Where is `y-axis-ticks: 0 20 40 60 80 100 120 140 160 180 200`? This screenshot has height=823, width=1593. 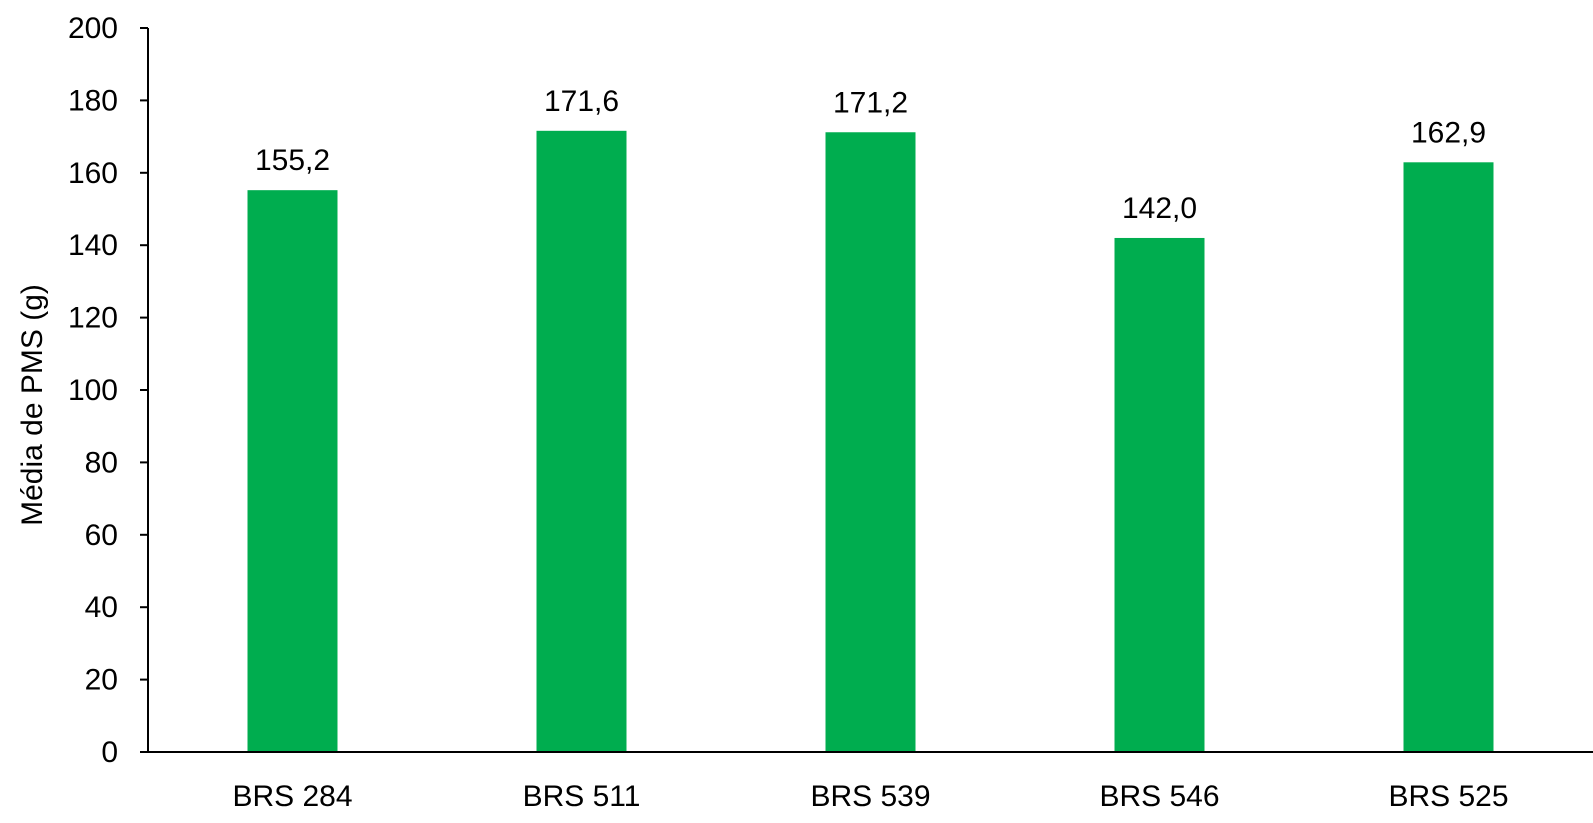
y-axis-ticks: 0 20 40 60 80 100 120 140 160 180 200 is located at coordinates (108, 390).